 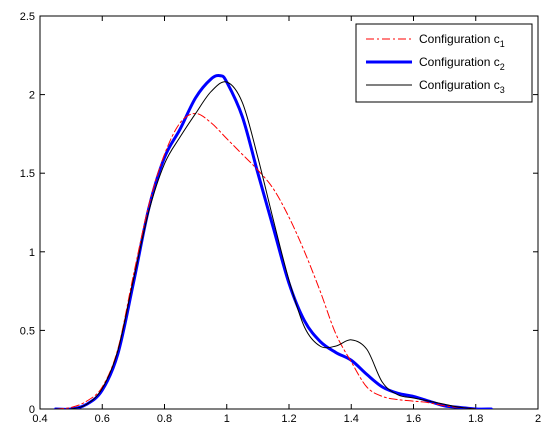 I want to click on legend-label-c3: Configuration c3, so click(x=462, y=86).